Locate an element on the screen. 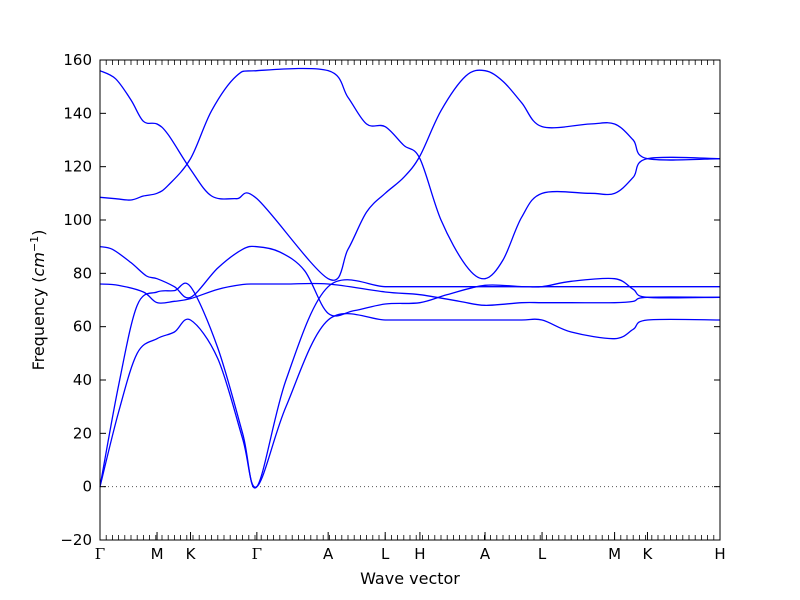 The width and height of the screenshot is (800, 600). y-axis-unit-exponent: −1 is located at coordinates (34, 244).